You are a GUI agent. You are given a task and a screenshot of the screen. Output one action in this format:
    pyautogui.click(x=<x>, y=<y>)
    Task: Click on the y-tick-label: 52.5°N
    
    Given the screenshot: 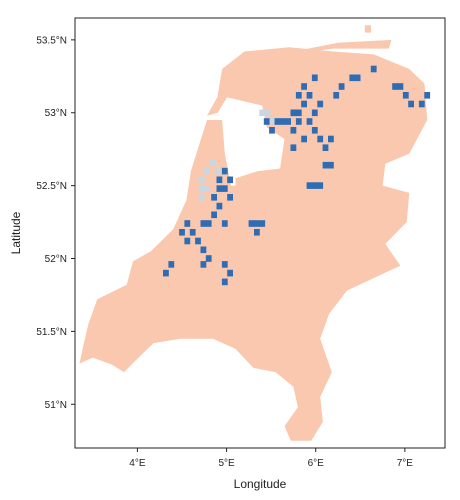 What is the action you would take?
    pyautogui.click(x=51, y=186)
    